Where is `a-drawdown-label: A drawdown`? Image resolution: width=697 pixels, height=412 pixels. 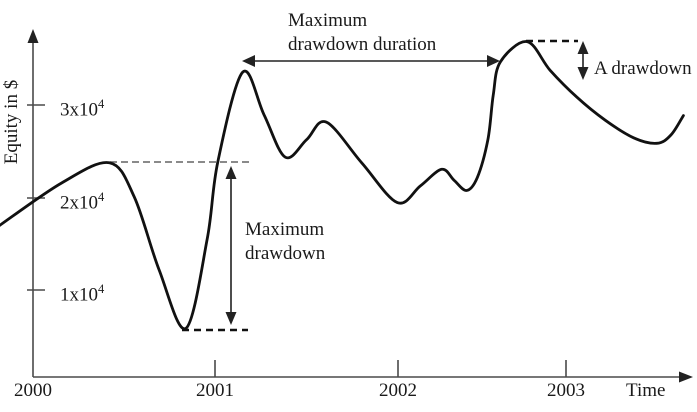
a-drawdown-label: A drawdown is located at coordinates (643, 68).